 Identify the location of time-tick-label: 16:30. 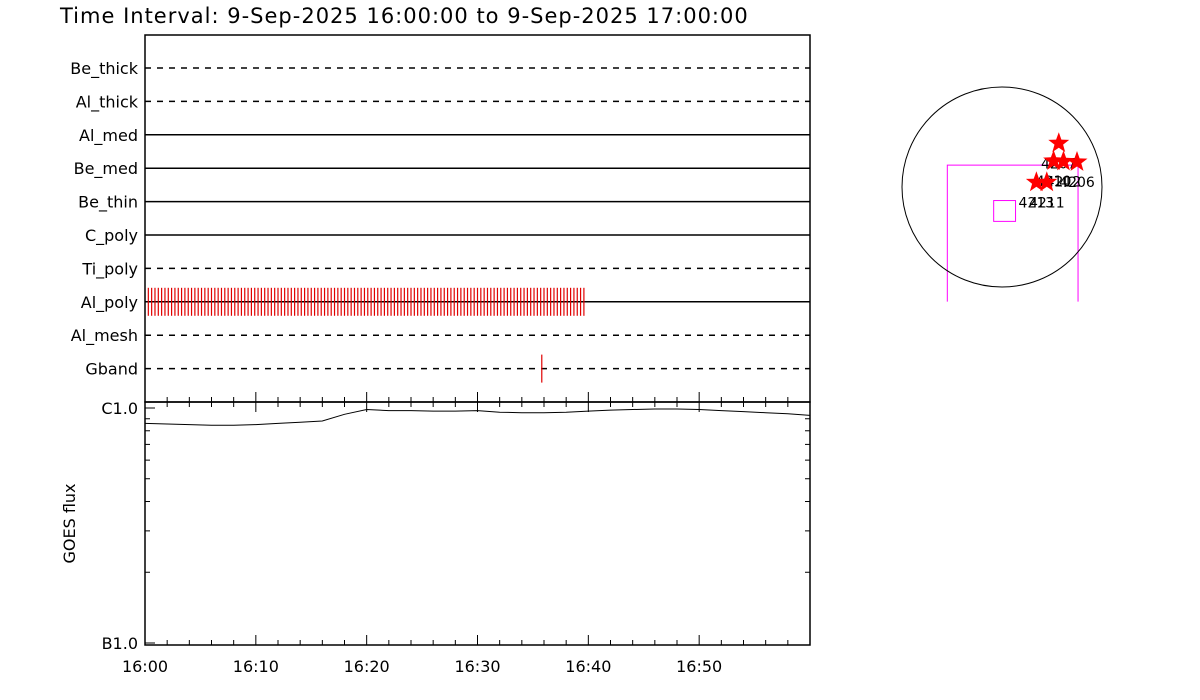
(477, 666).